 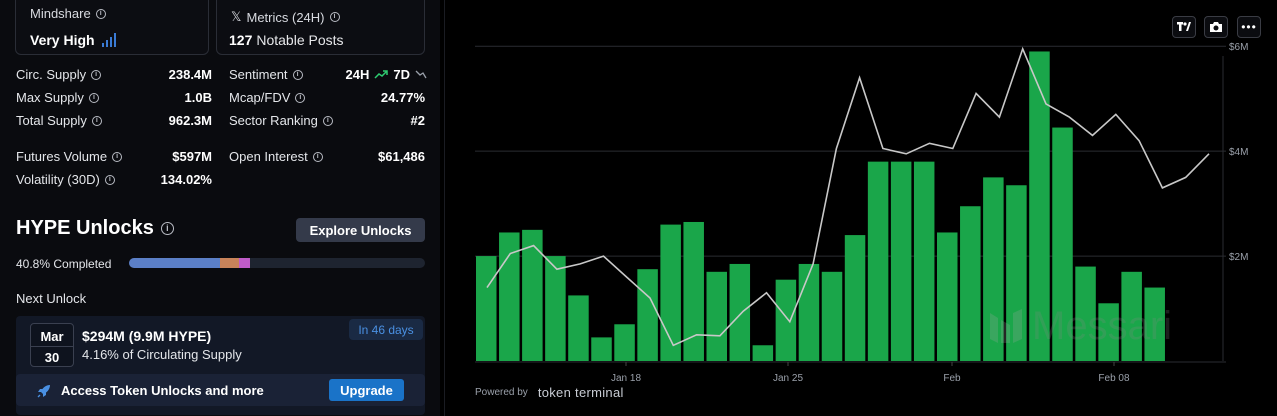 I want to click on y-tick-label: $4M, so click(x=1238, y=152).